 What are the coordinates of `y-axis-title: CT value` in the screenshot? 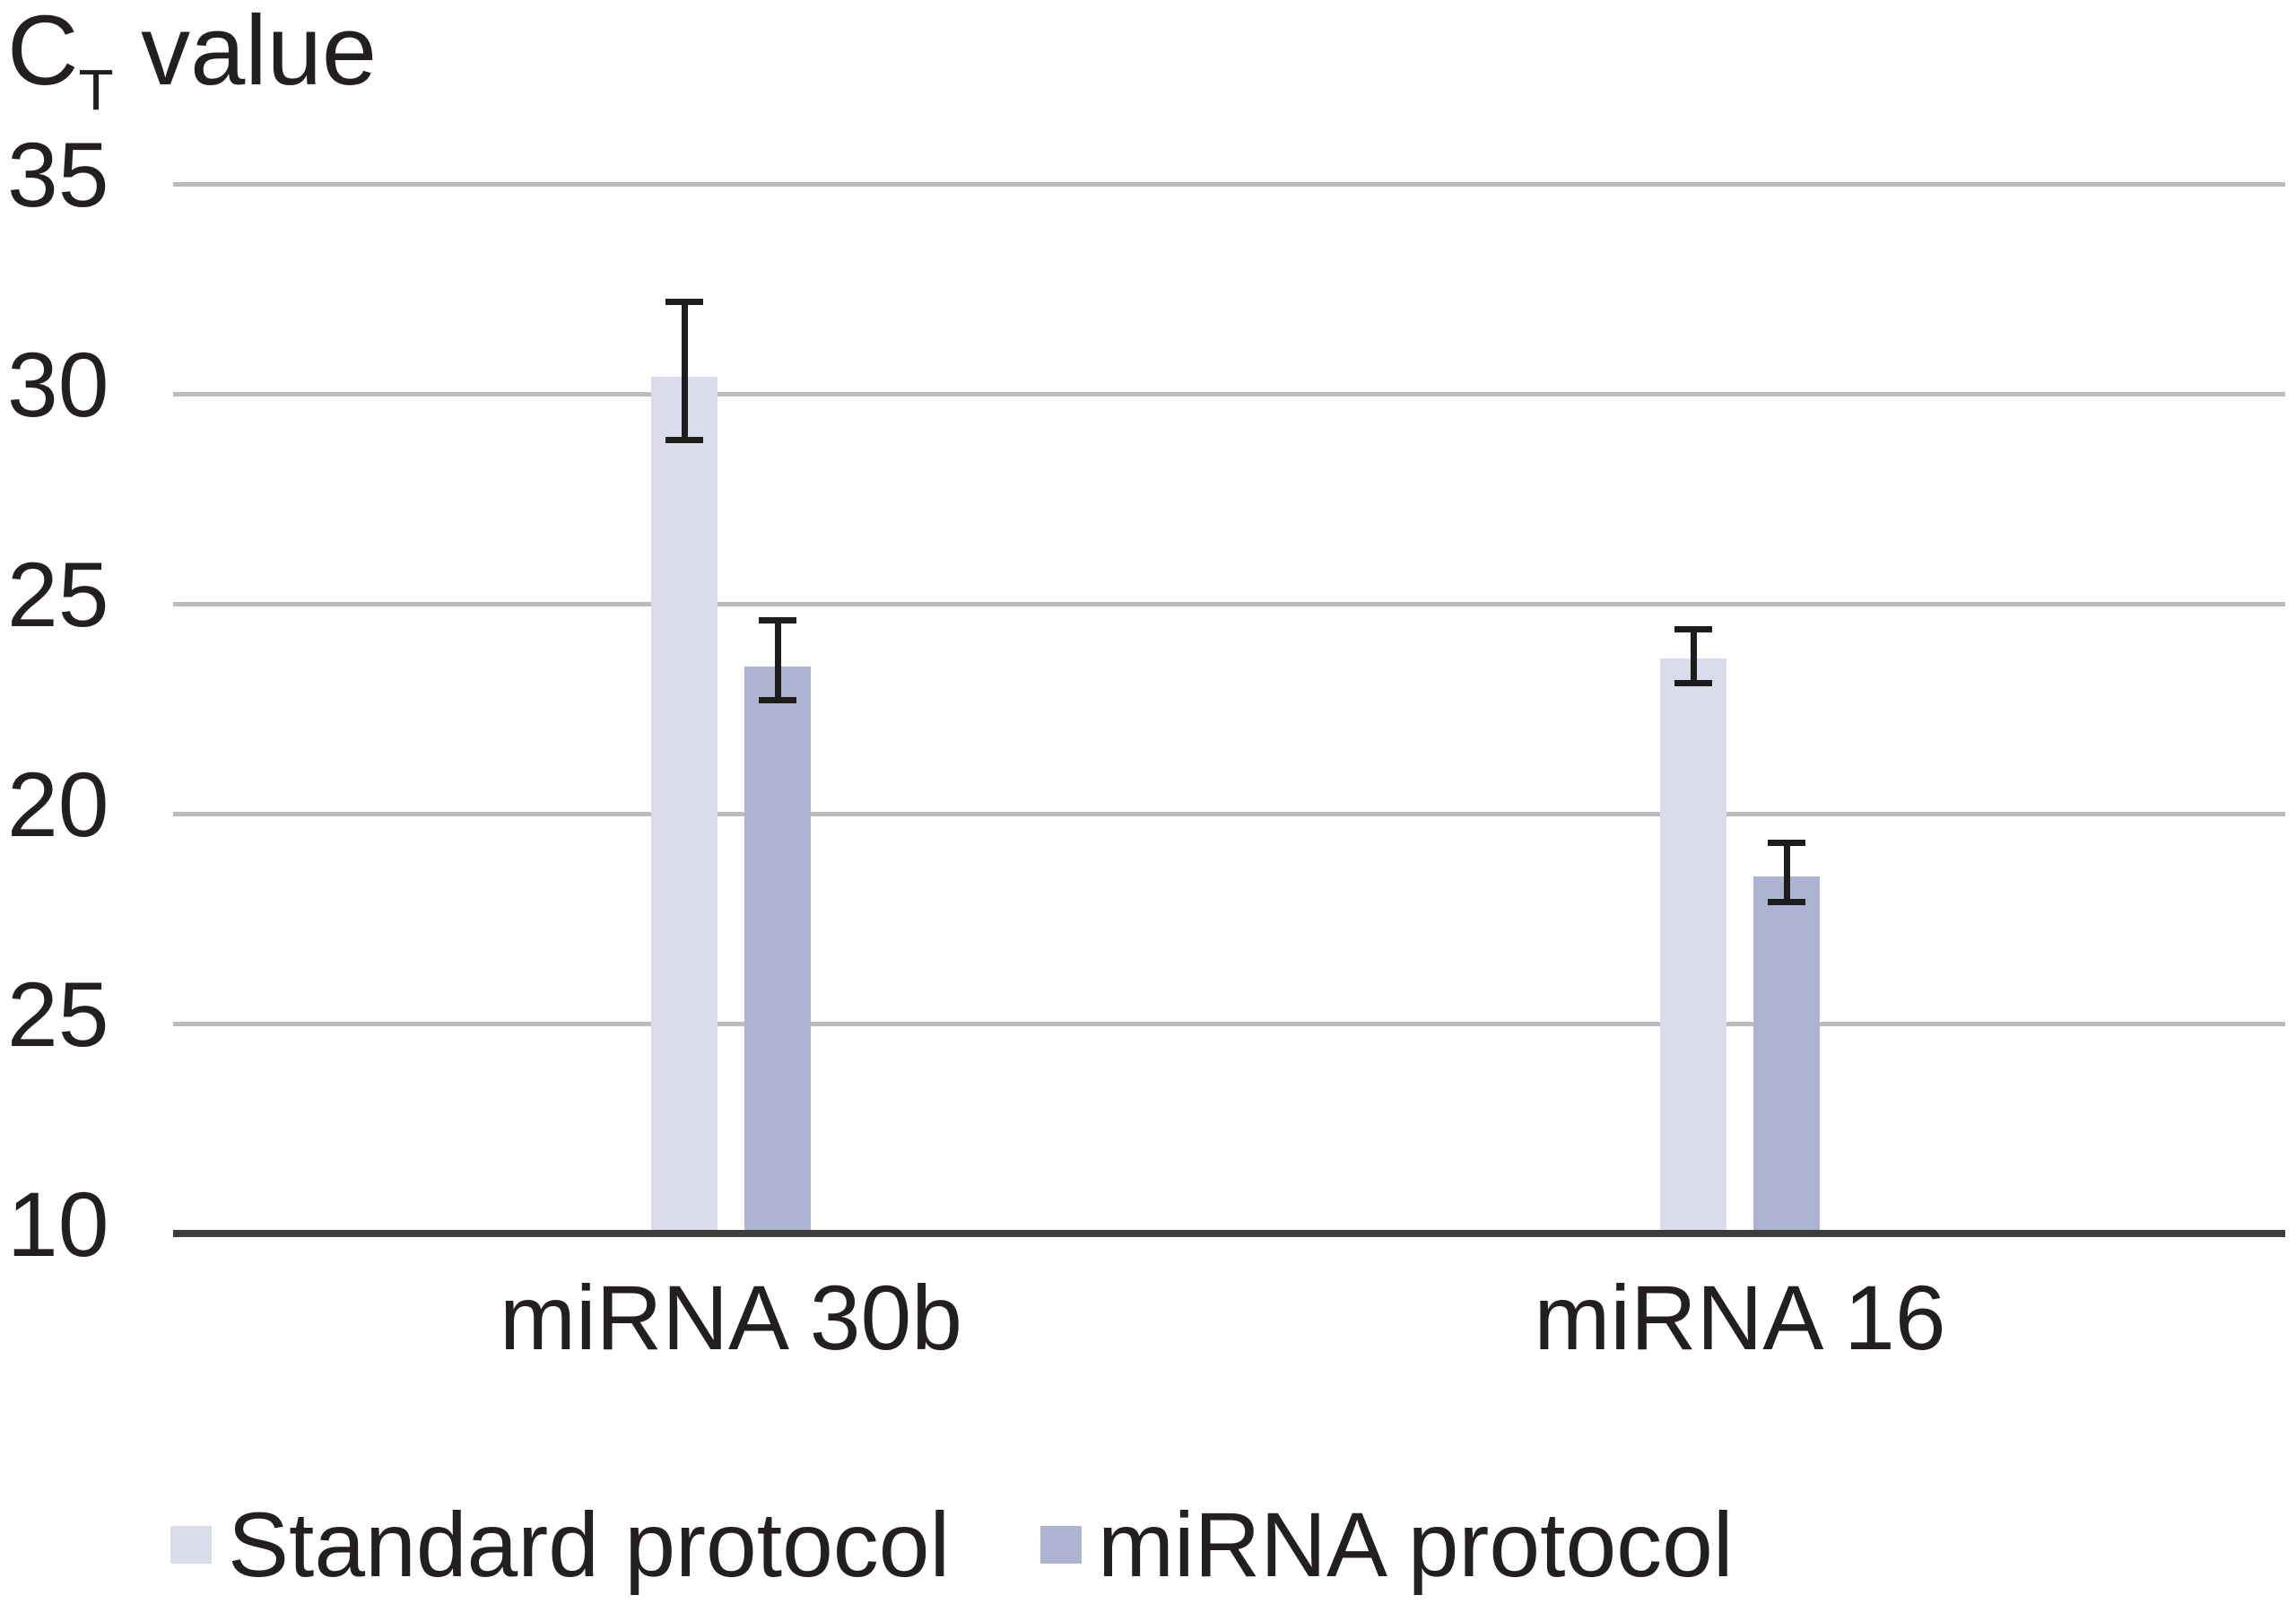 It's located at (192, 61).